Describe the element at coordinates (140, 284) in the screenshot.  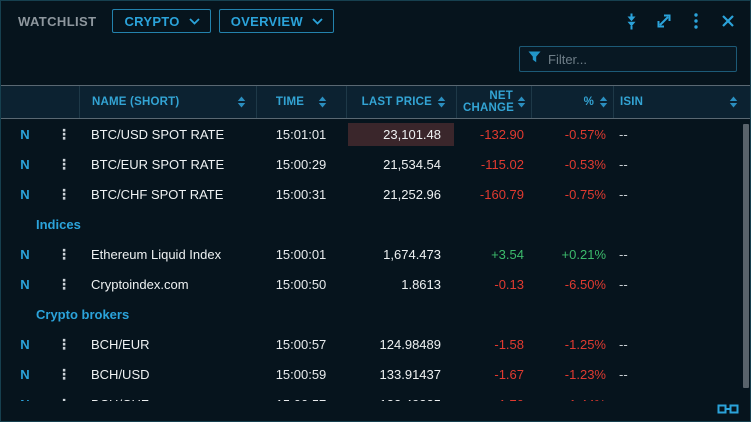
I see `instrument-name: Cryptoindex.com` at that location.